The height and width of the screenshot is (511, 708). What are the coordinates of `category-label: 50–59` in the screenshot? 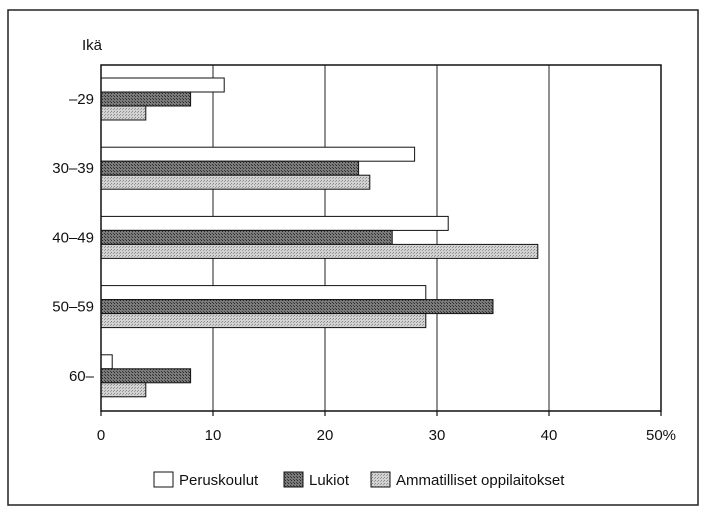 It's located at (73, 307).